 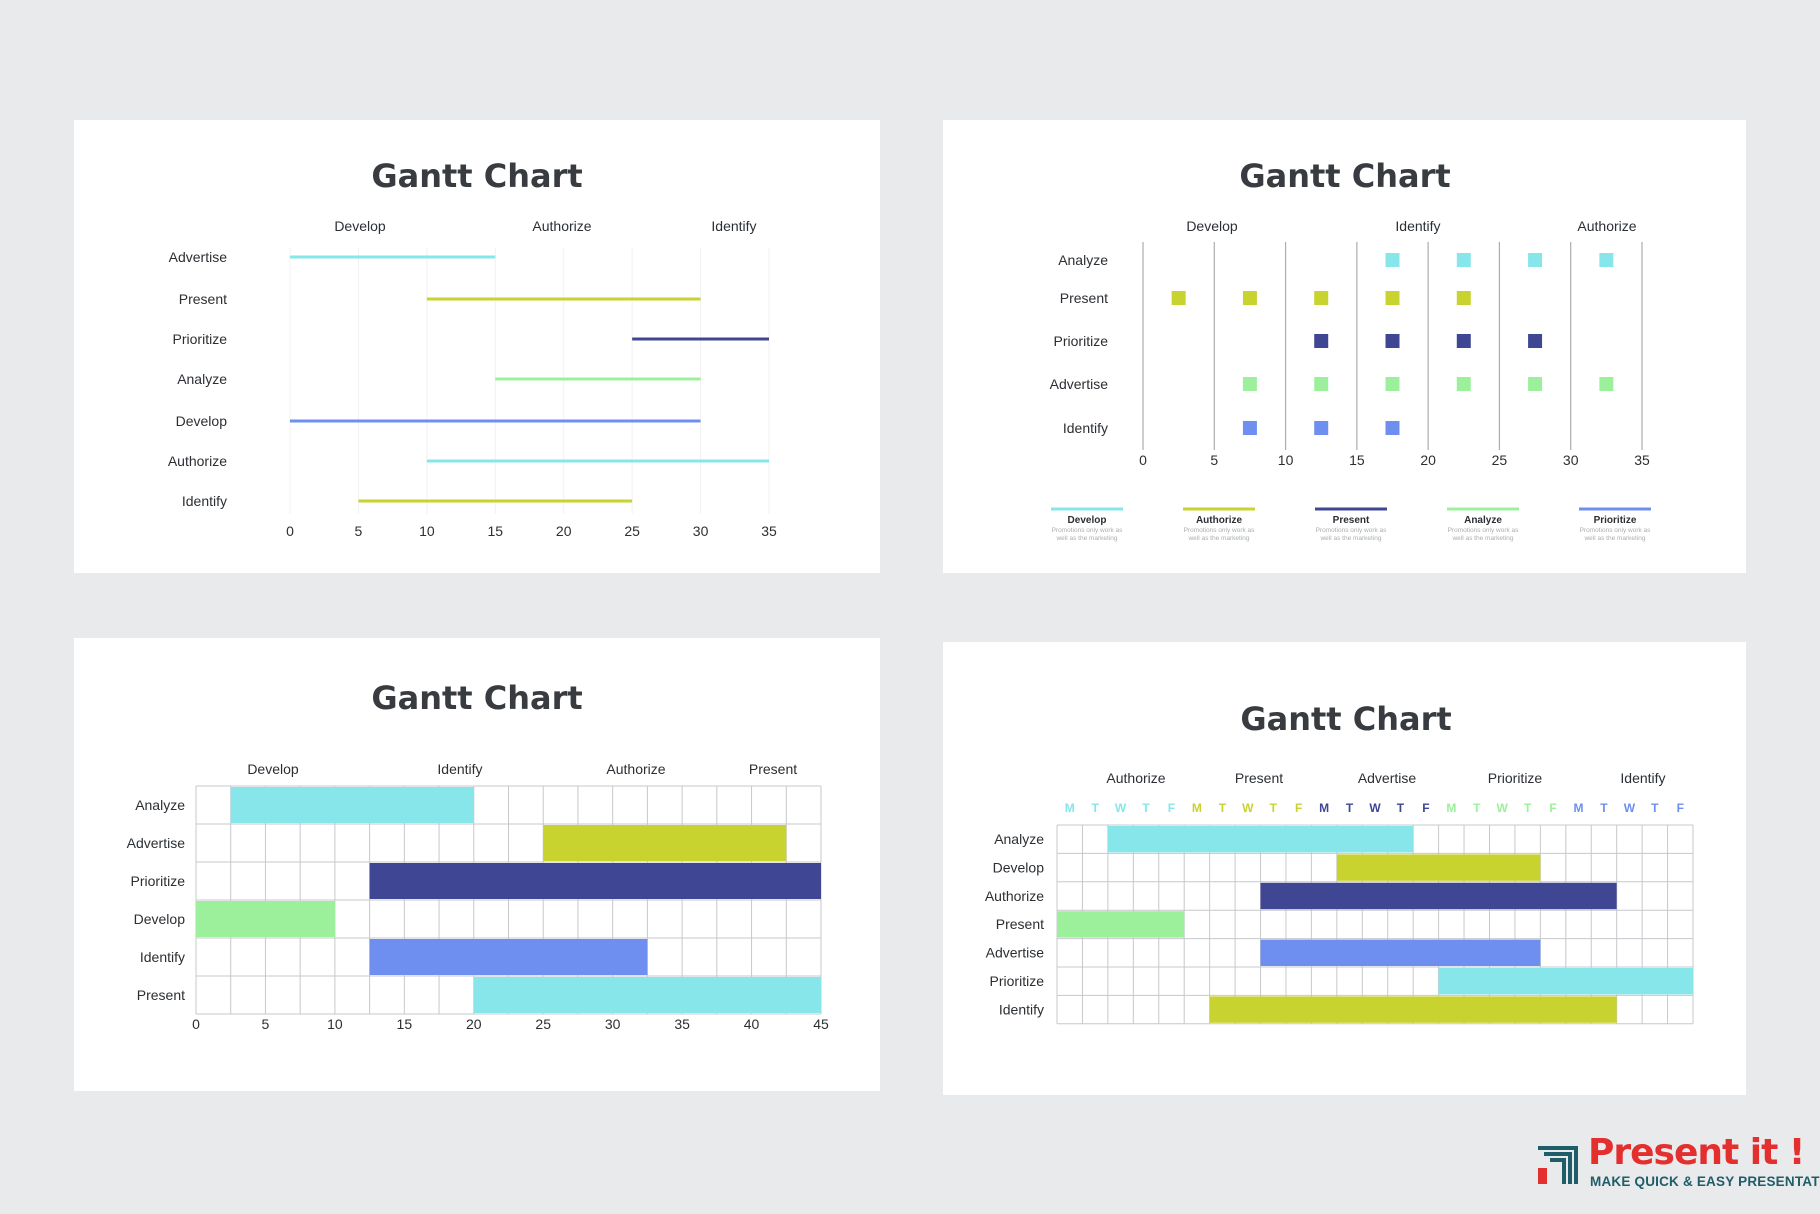 I want to click on row-label: Advertise, so click(x=1079, y=384).